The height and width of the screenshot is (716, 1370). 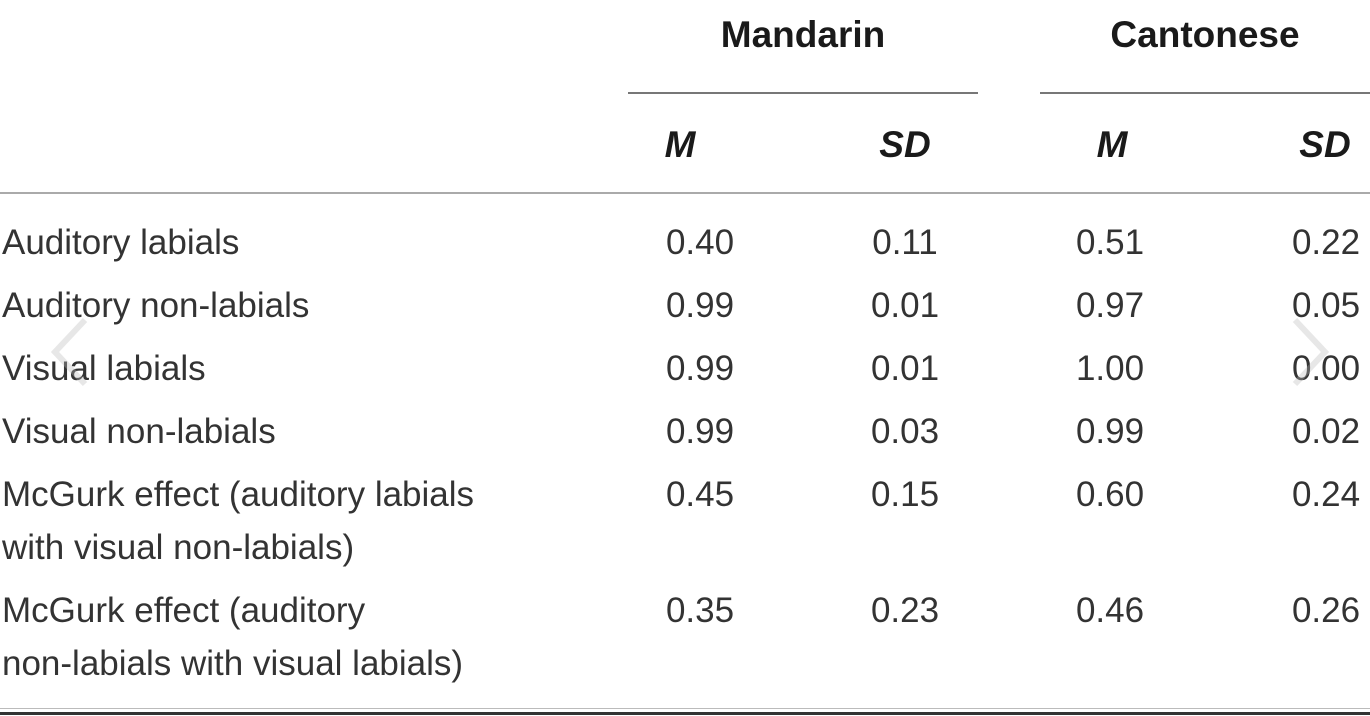 I want to click on cell-mandarin-sd: 0.11, so click(x=905, y=242).